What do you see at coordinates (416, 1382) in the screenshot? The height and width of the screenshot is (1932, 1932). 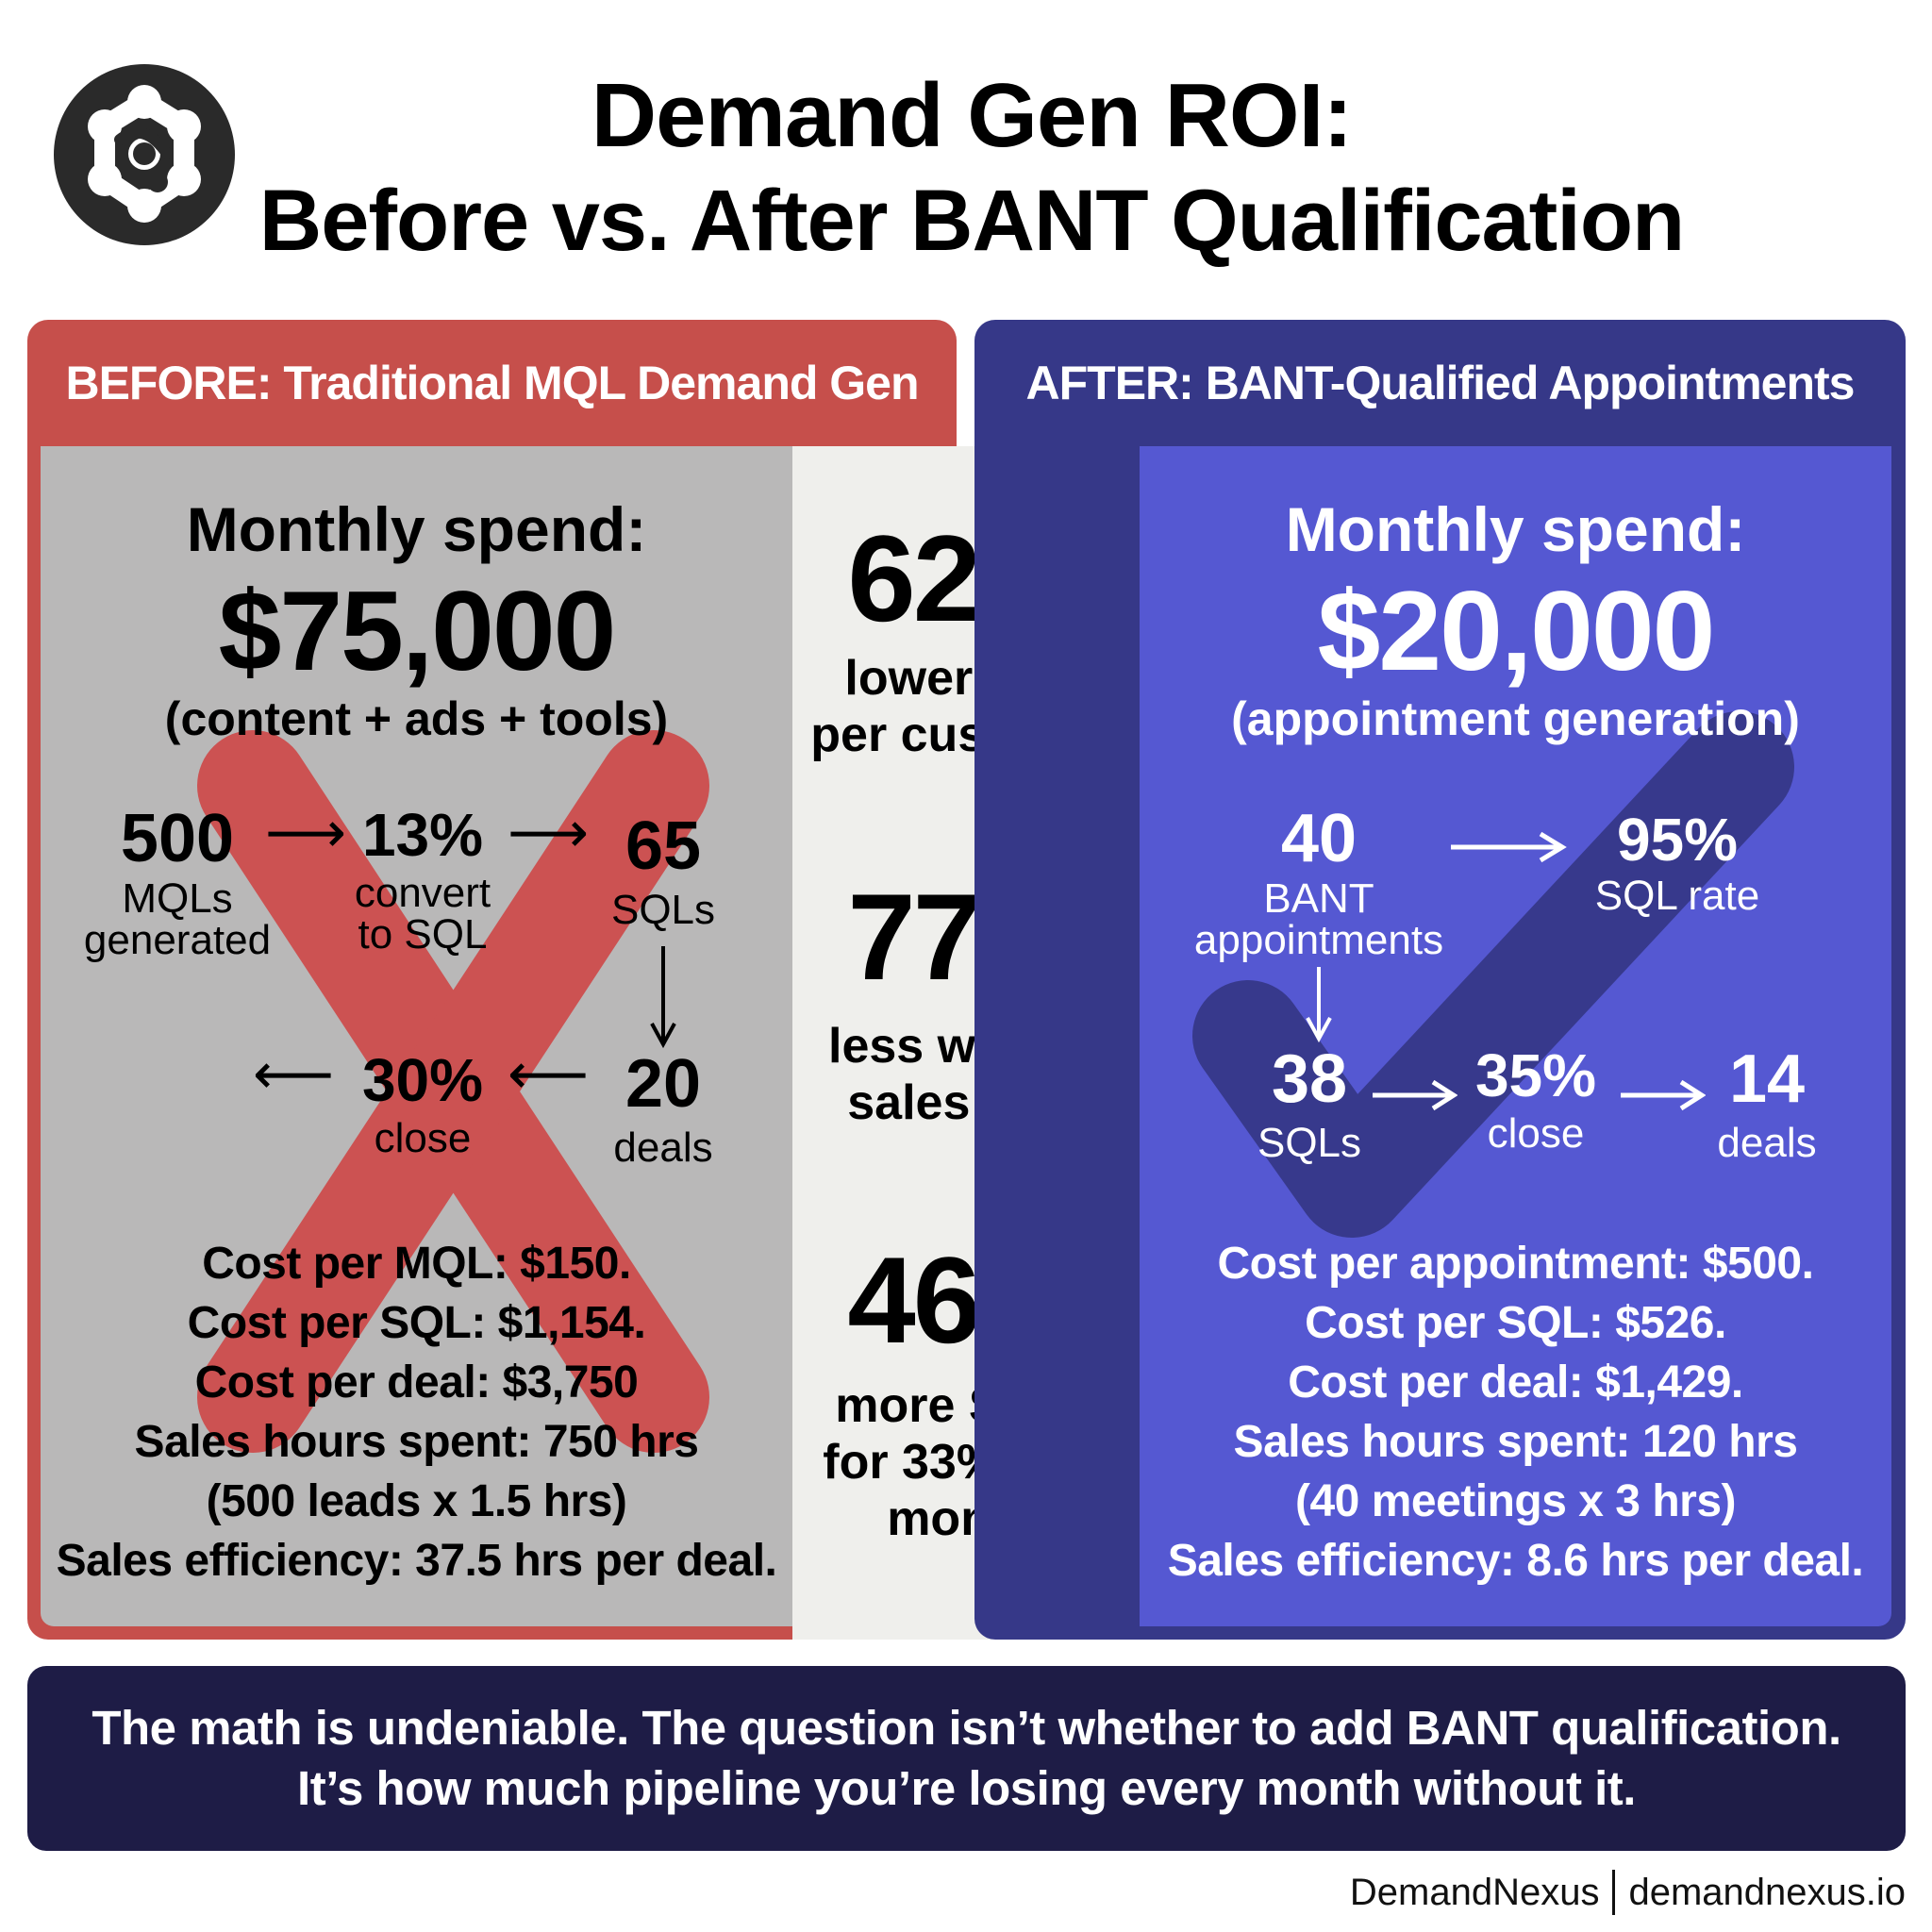 I see `before-metric-cost-per-deal: Cost per deal: $3,750` at bounding box center [416, 1382].